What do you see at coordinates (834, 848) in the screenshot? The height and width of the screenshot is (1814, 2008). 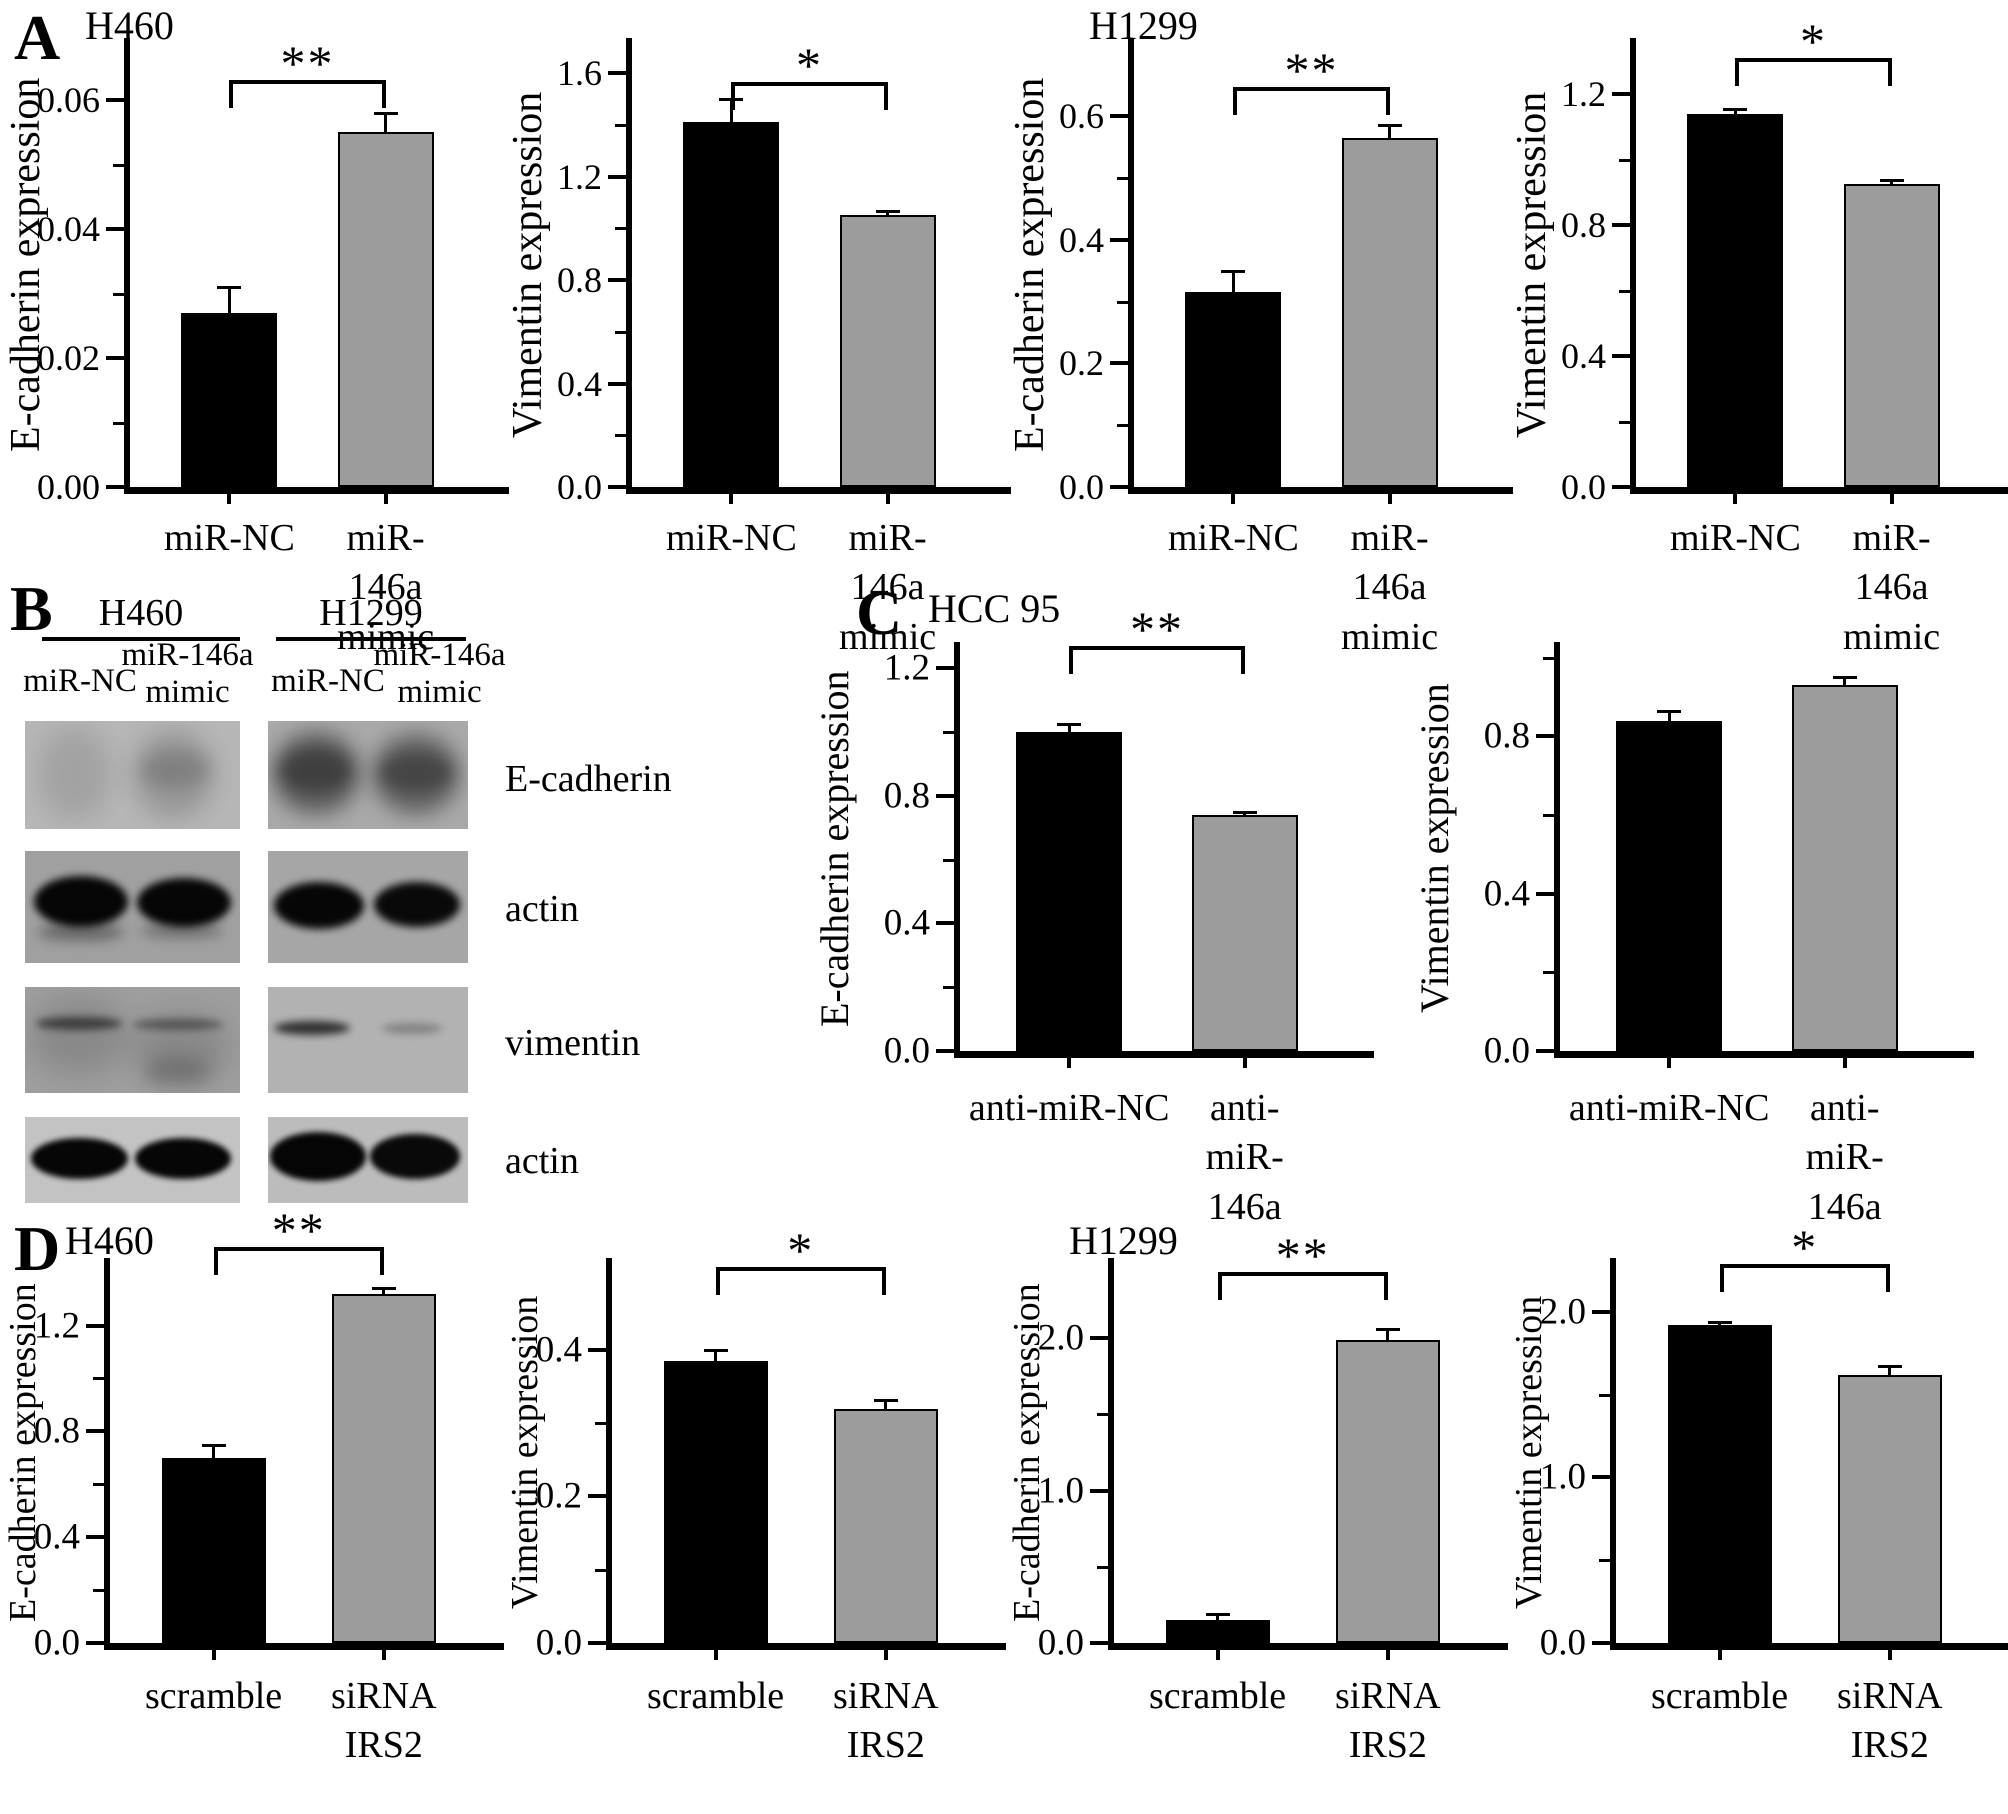 I see `y-axis-label: E-cadherin expression` at bounding box center [834, 848].